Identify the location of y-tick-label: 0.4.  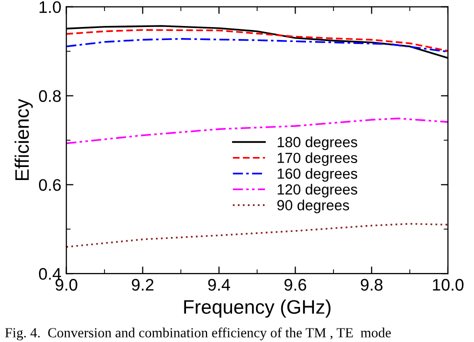
(50, 274).